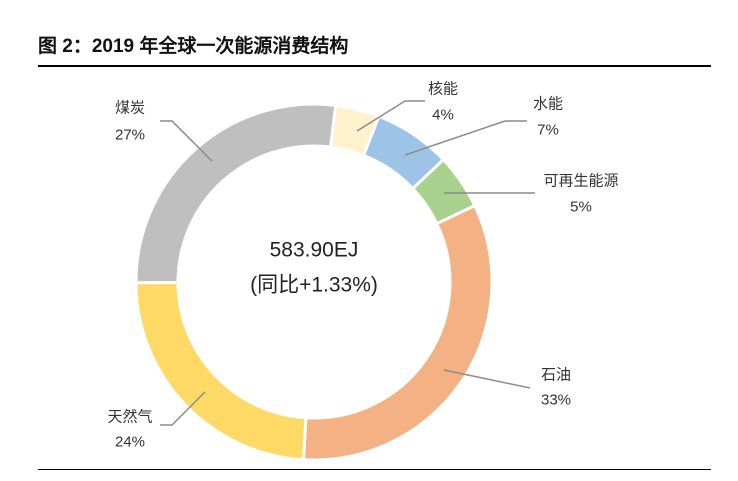 This screenshot has width=738, height=481. Describe the element at coordinates (130, 135) in the screenshot. I see `slice-percent-label: 27%` at that location.